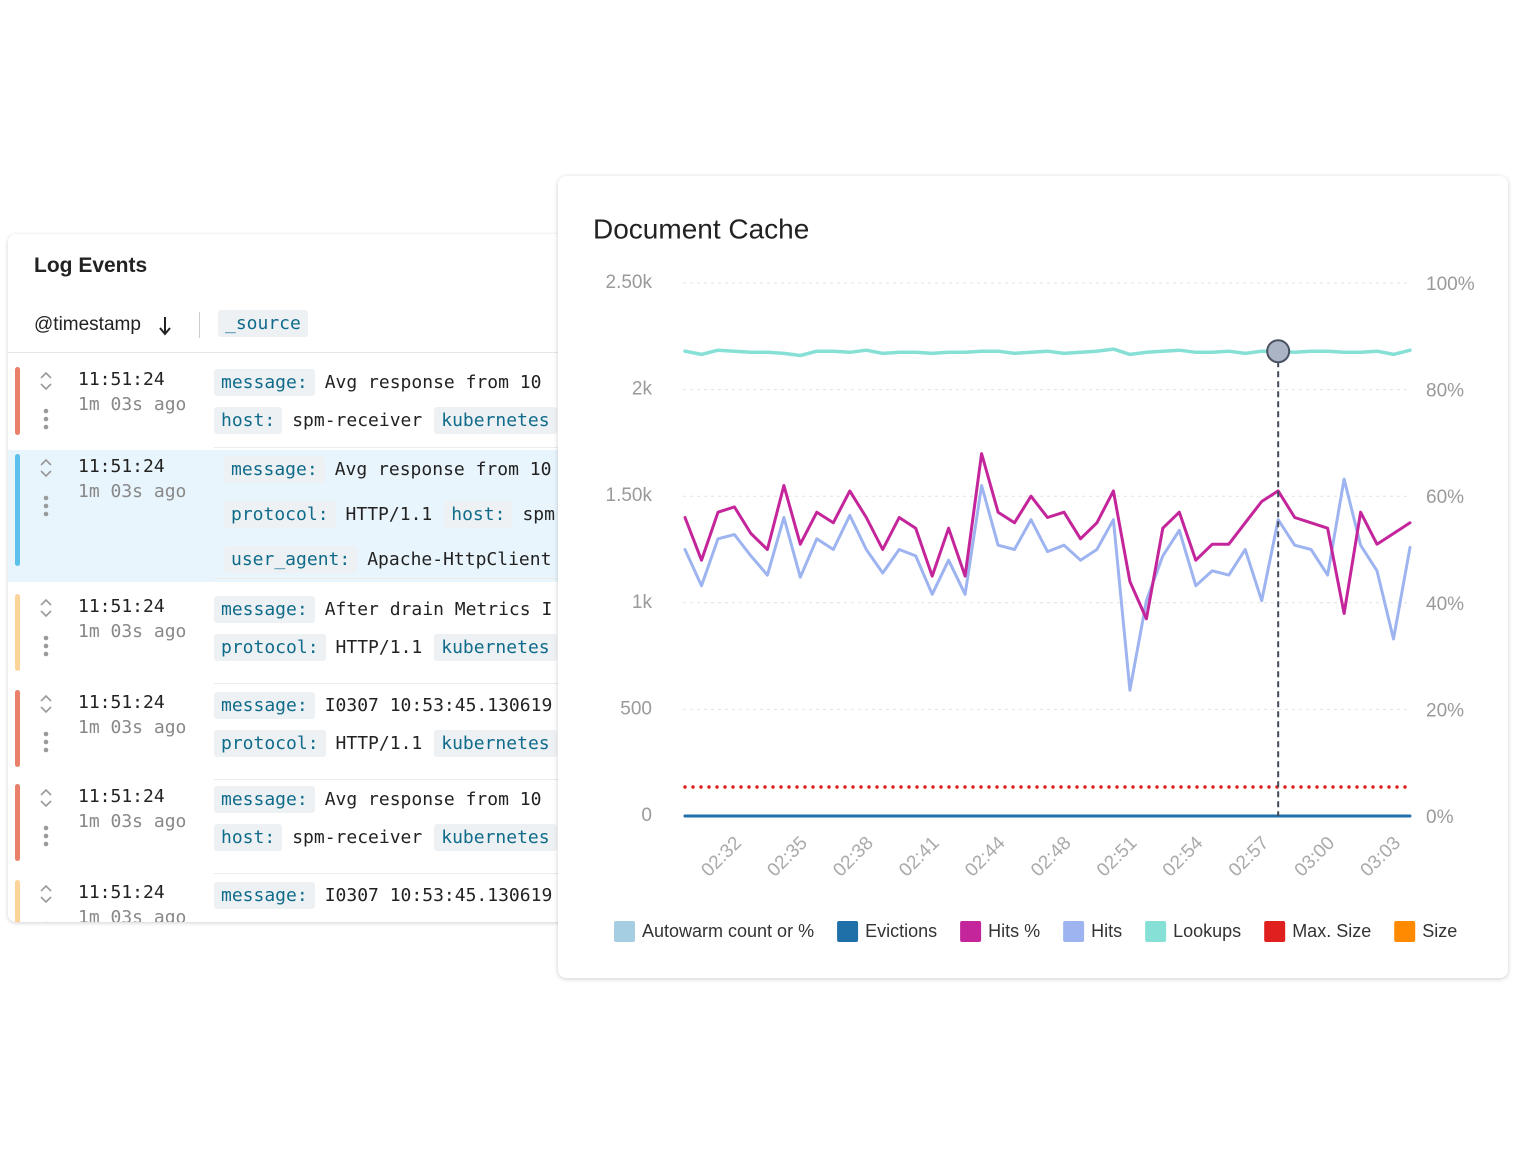 The width and height of the screenshot is (1517, 1154). I want to click on y-tick-label: 0, so click(646, 815).